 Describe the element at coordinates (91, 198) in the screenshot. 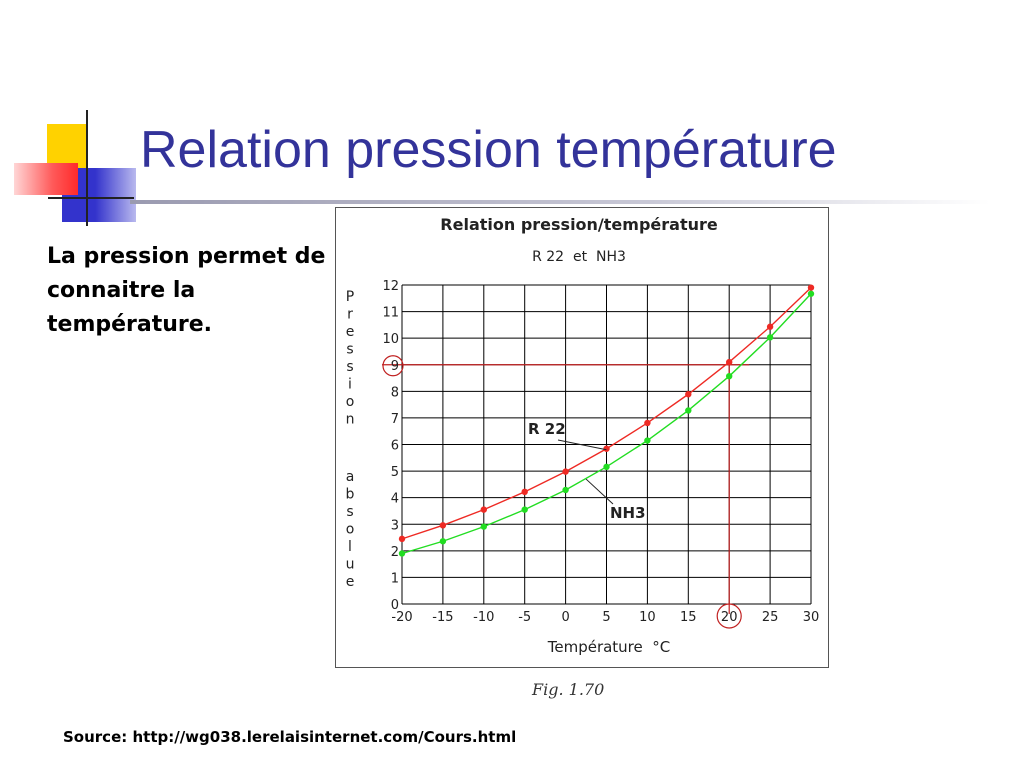

I see `decor-horizontal-line` at that location.